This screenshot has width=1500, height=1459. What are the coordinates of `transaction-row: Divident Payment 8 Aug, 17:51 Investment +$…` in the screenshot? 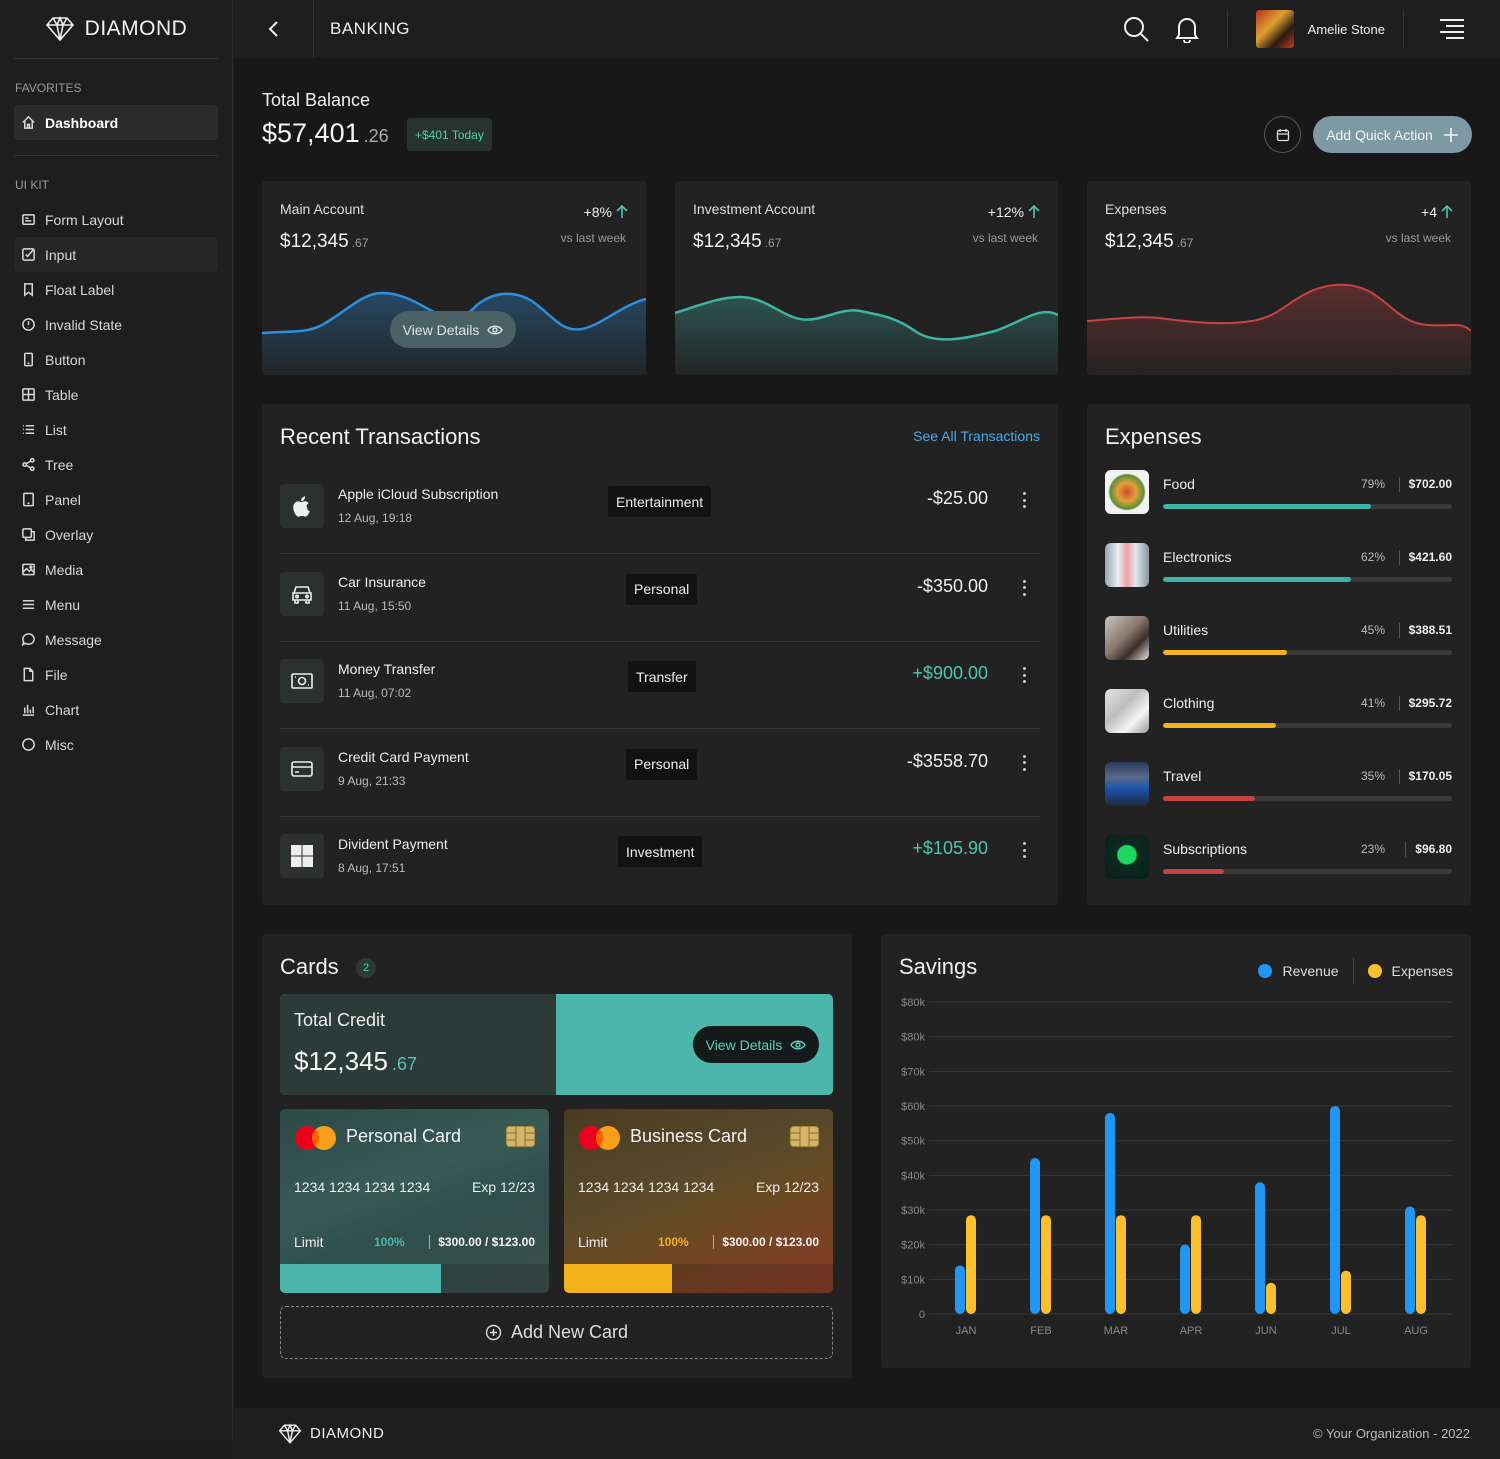 It's located at (660, 860).